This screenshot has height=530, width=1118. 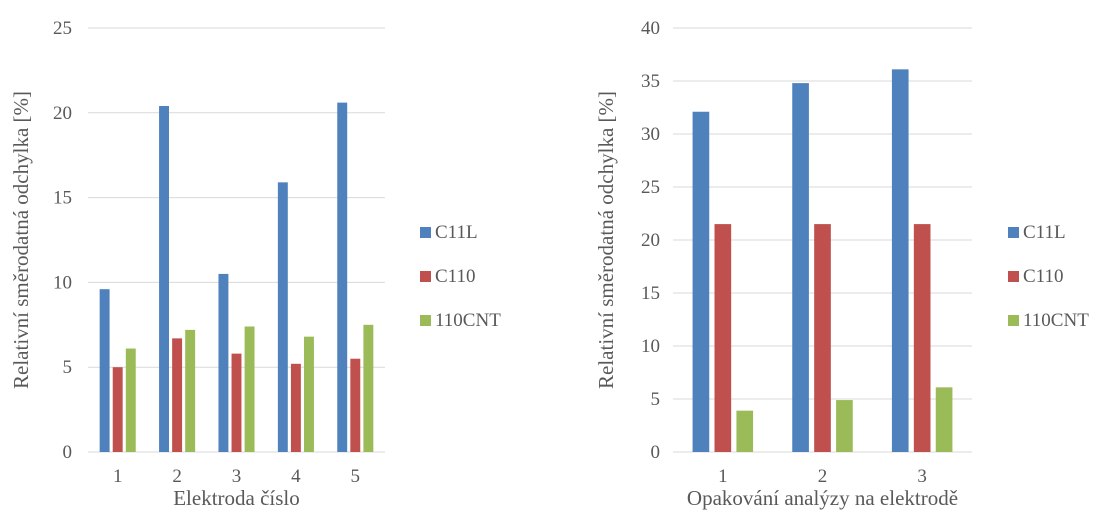 What do you see at coordinates (650, 28) in the screenshot?
I see `y-tick-label: 40` at bounding box center [650, 28].